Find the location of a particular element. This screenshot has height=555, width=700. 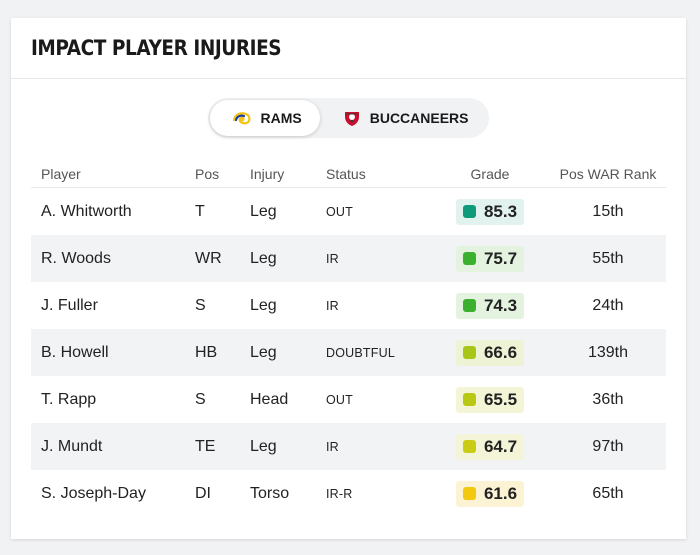

player-injury: Head is located at coordinates (269, 399).